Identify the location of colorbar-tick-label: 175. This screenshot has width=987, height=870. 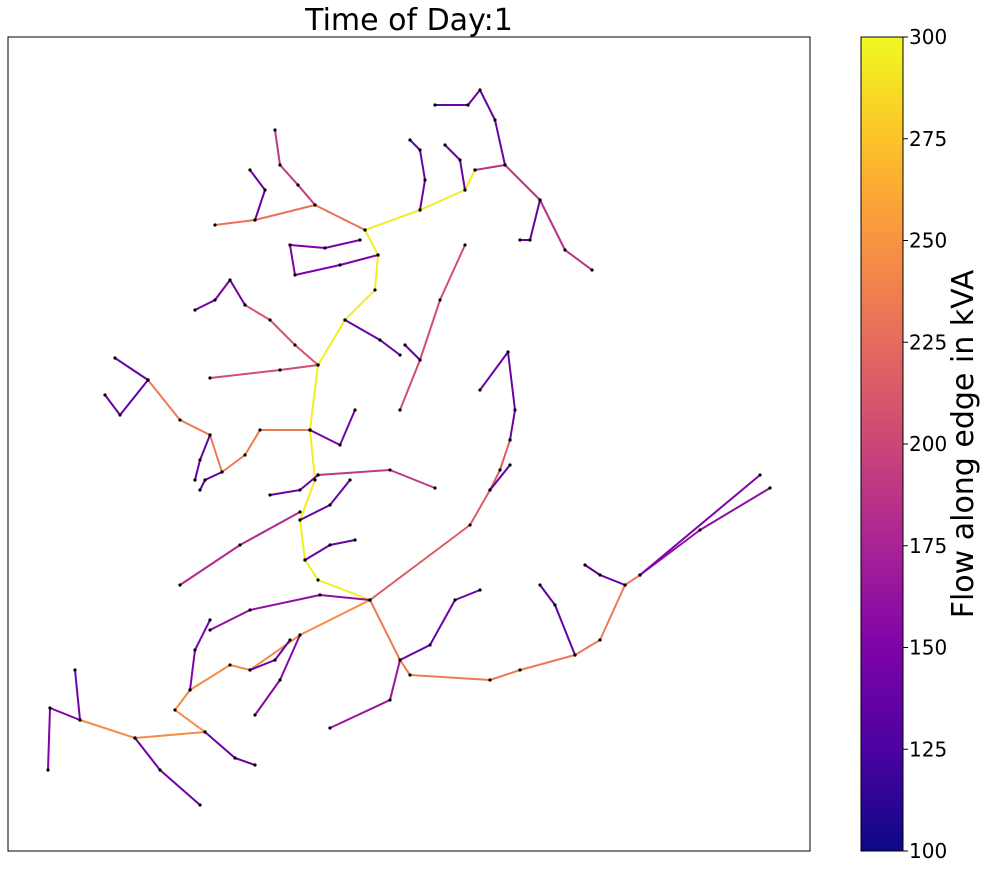
(928, 546).